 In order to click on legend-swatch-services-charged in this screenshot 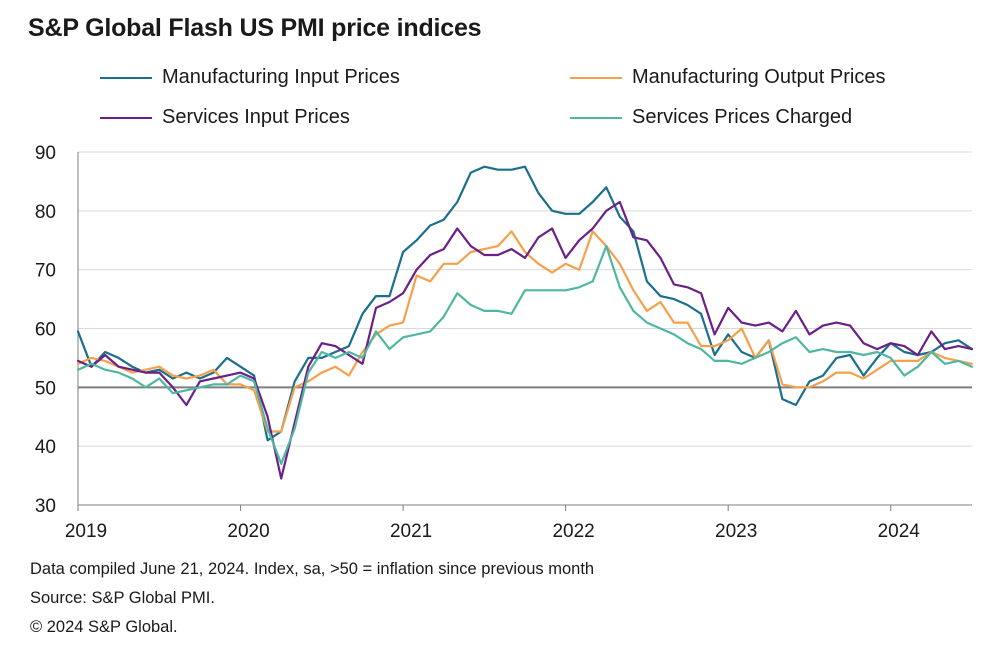, I will do `click(596, 117)`.